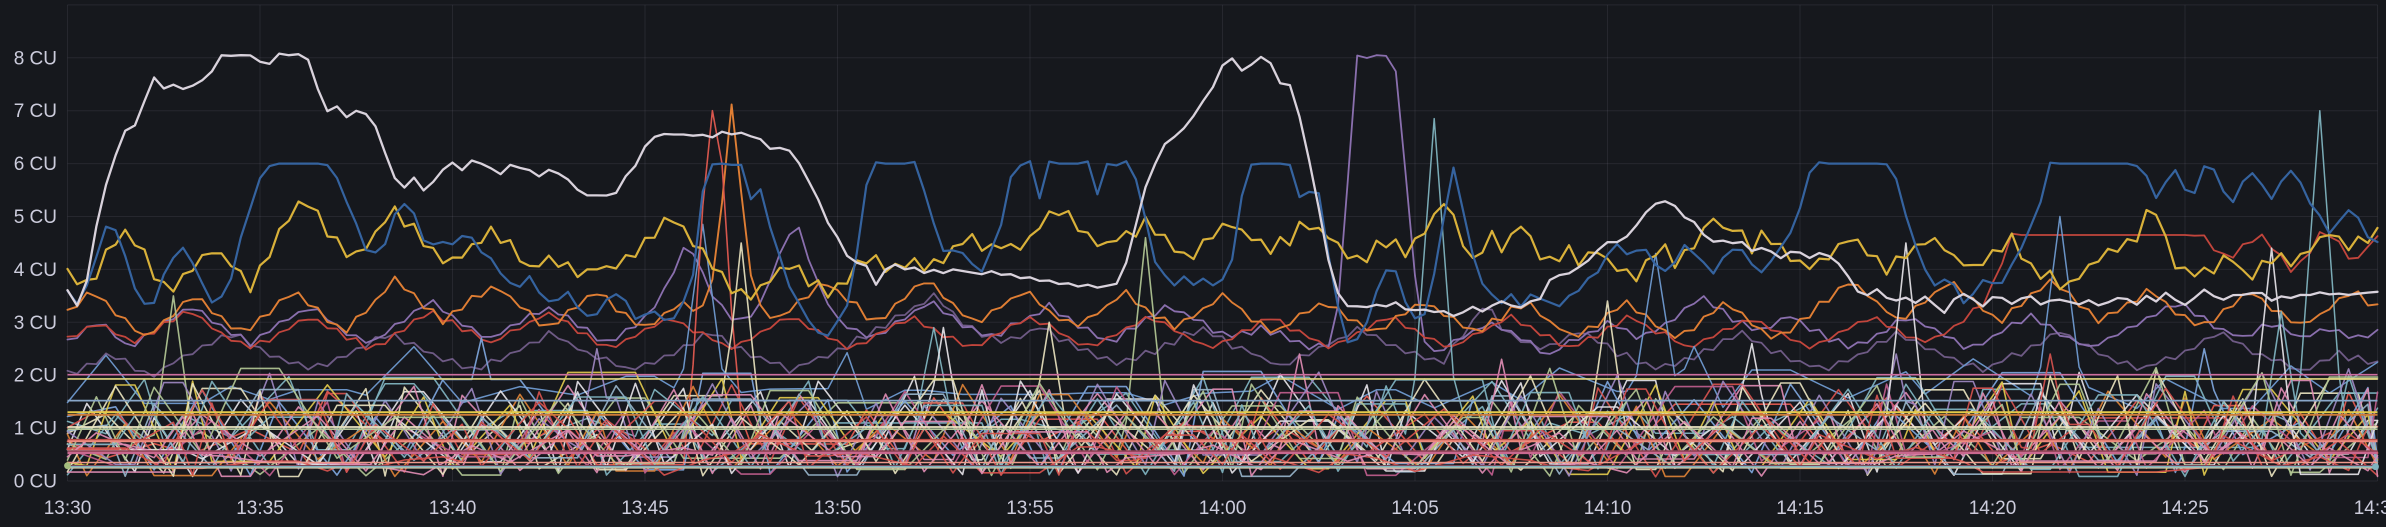  I want to click on svg-text: 13:35, so click(260, 508).